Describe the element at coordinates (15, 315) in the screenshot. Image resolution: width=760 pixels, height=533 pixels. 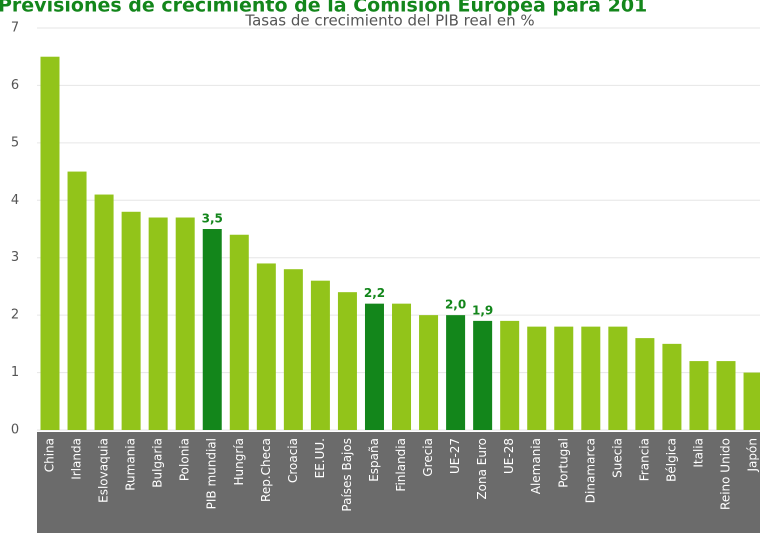
I see `y-tick-label: 2` at that location.